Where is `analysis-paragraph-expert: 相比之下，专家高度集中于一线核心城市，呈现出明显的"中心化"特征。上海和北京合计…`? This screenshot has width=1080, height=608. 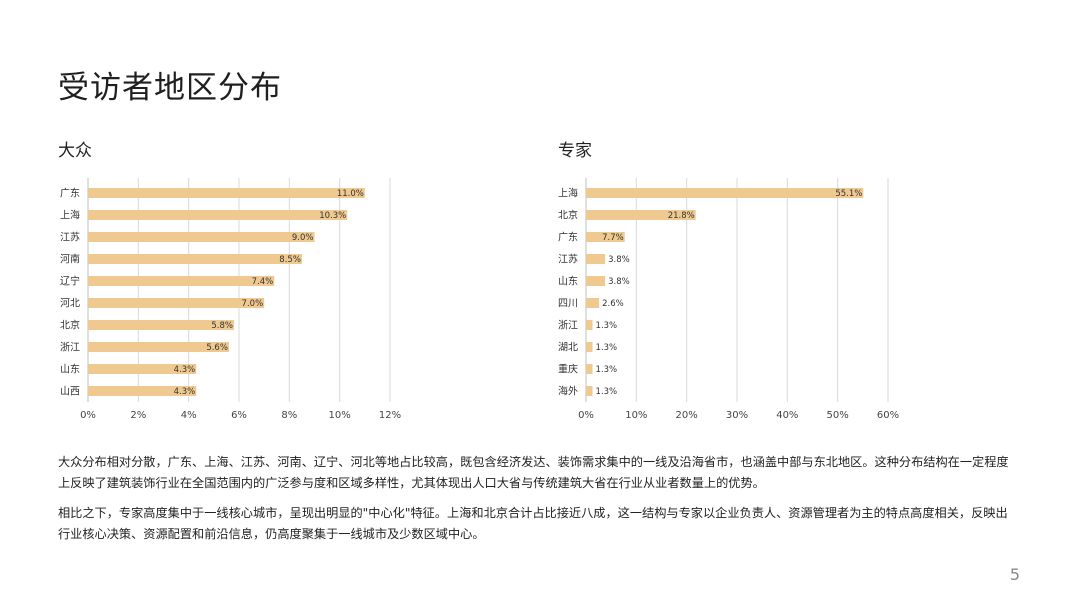 analysis-paragraph-expert: 相比之下，专家高度集中于一线核心城市，呈现出明显的"中心化"特征。上海和北京合计… is located at coordinates (533, 523).